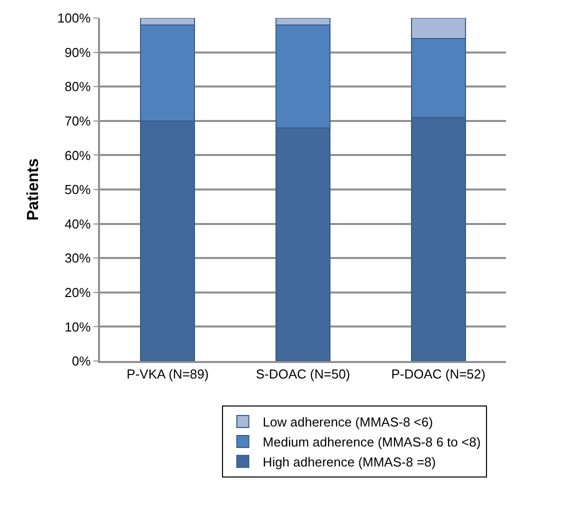 This screenshot has width=576, height=521. What do you see at coordinates (78, 52) in the screenshot?
I see `y-tick-label: 90%` at bounding box center [78, 52].